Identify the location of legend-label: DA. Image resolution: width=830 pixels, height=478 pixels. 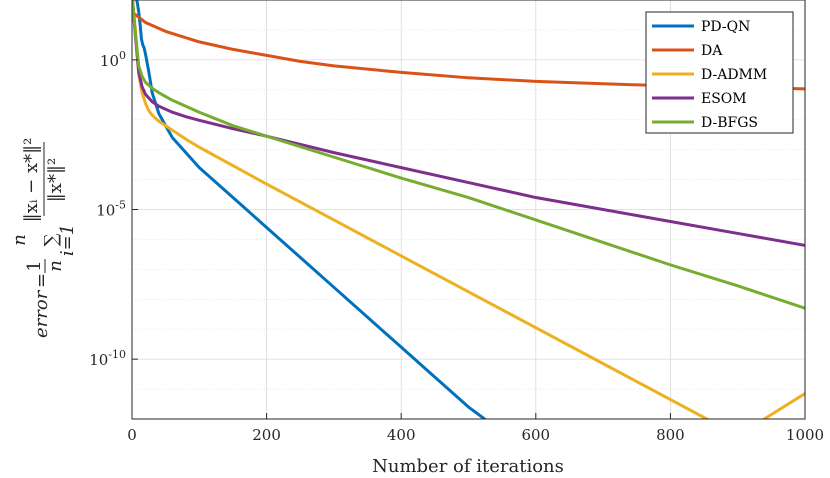
(712, 51).